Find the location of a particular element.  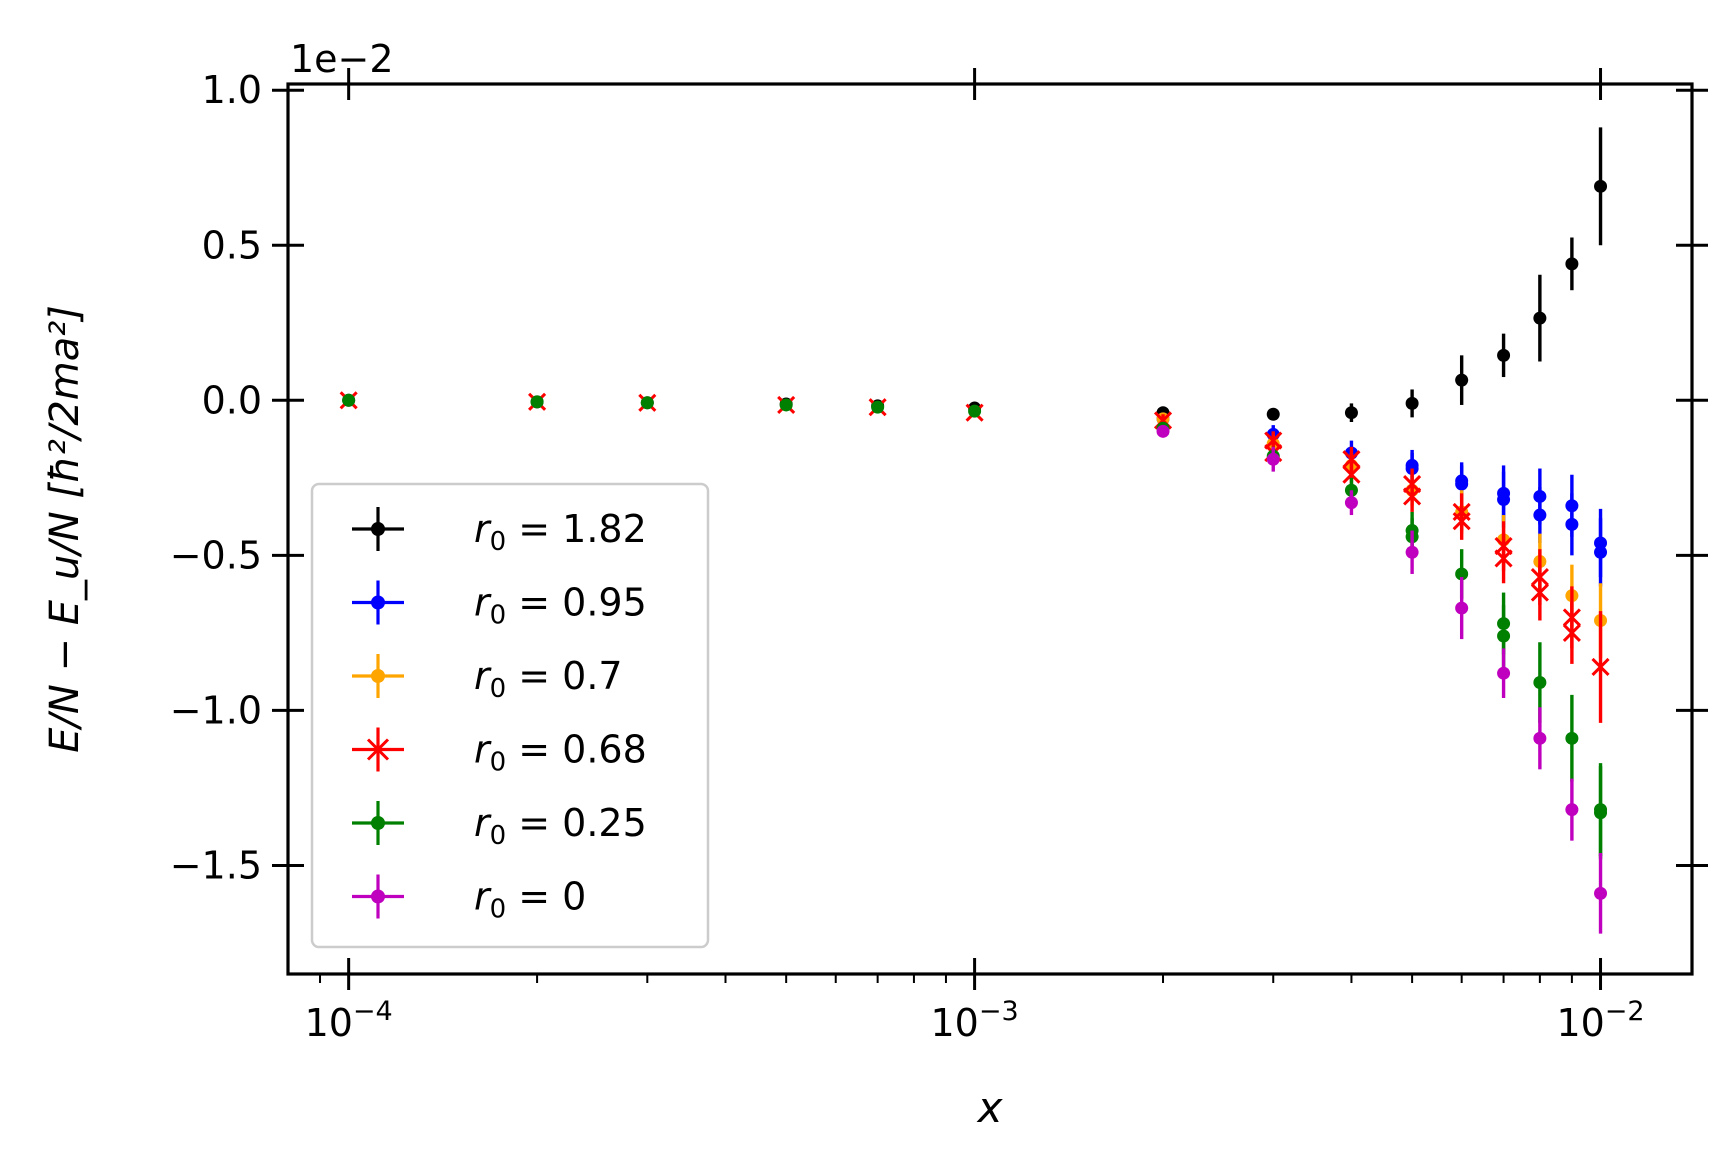

legend-entry: r0 = 0.25 is located at coordinates (499, 826).